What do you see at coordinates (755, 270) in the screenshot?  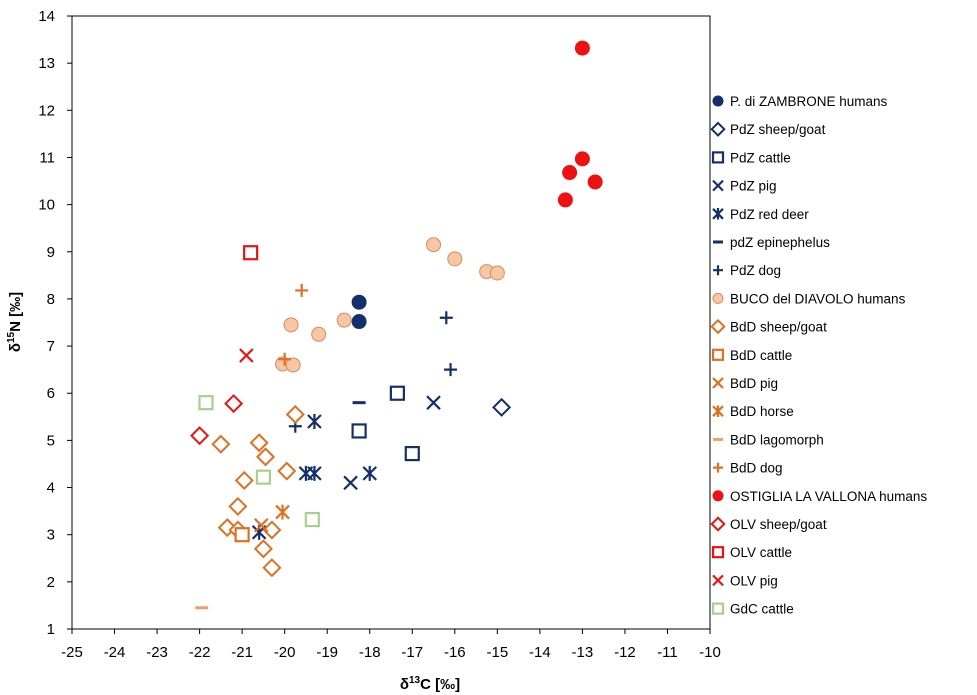 I see `legend-label: PdZ dog` at bounding box center [755, 270].